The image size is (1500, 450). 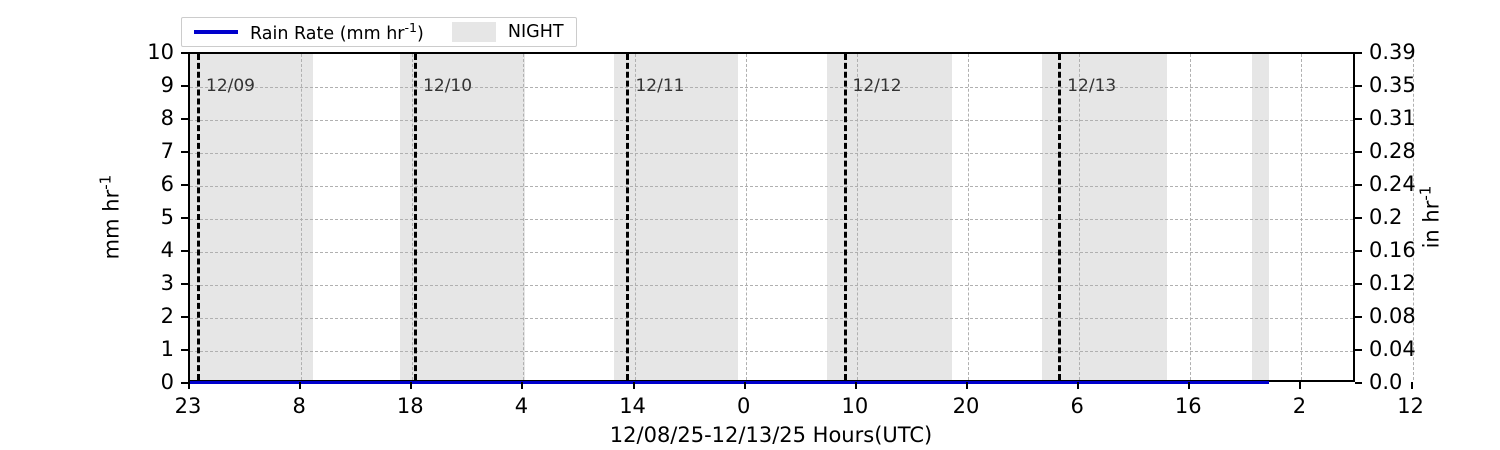 I want to click on chart-legend: Rain Rate (mm hr-1) NIGHT, so click(x=379, y=32).